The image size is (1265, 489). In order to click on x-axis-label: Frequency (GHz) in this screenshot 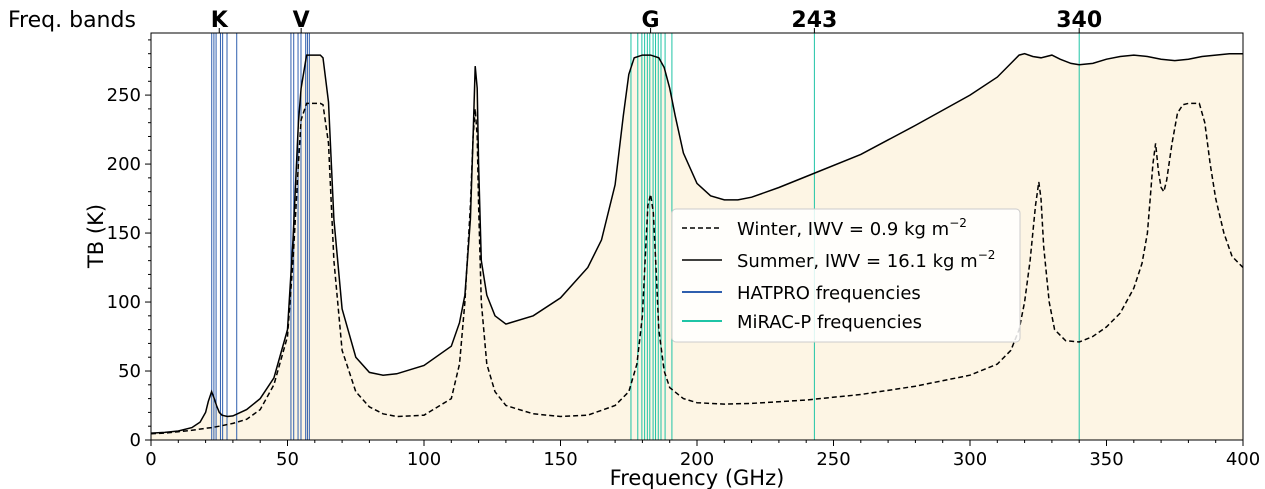, I will do `click(697, 477)`.